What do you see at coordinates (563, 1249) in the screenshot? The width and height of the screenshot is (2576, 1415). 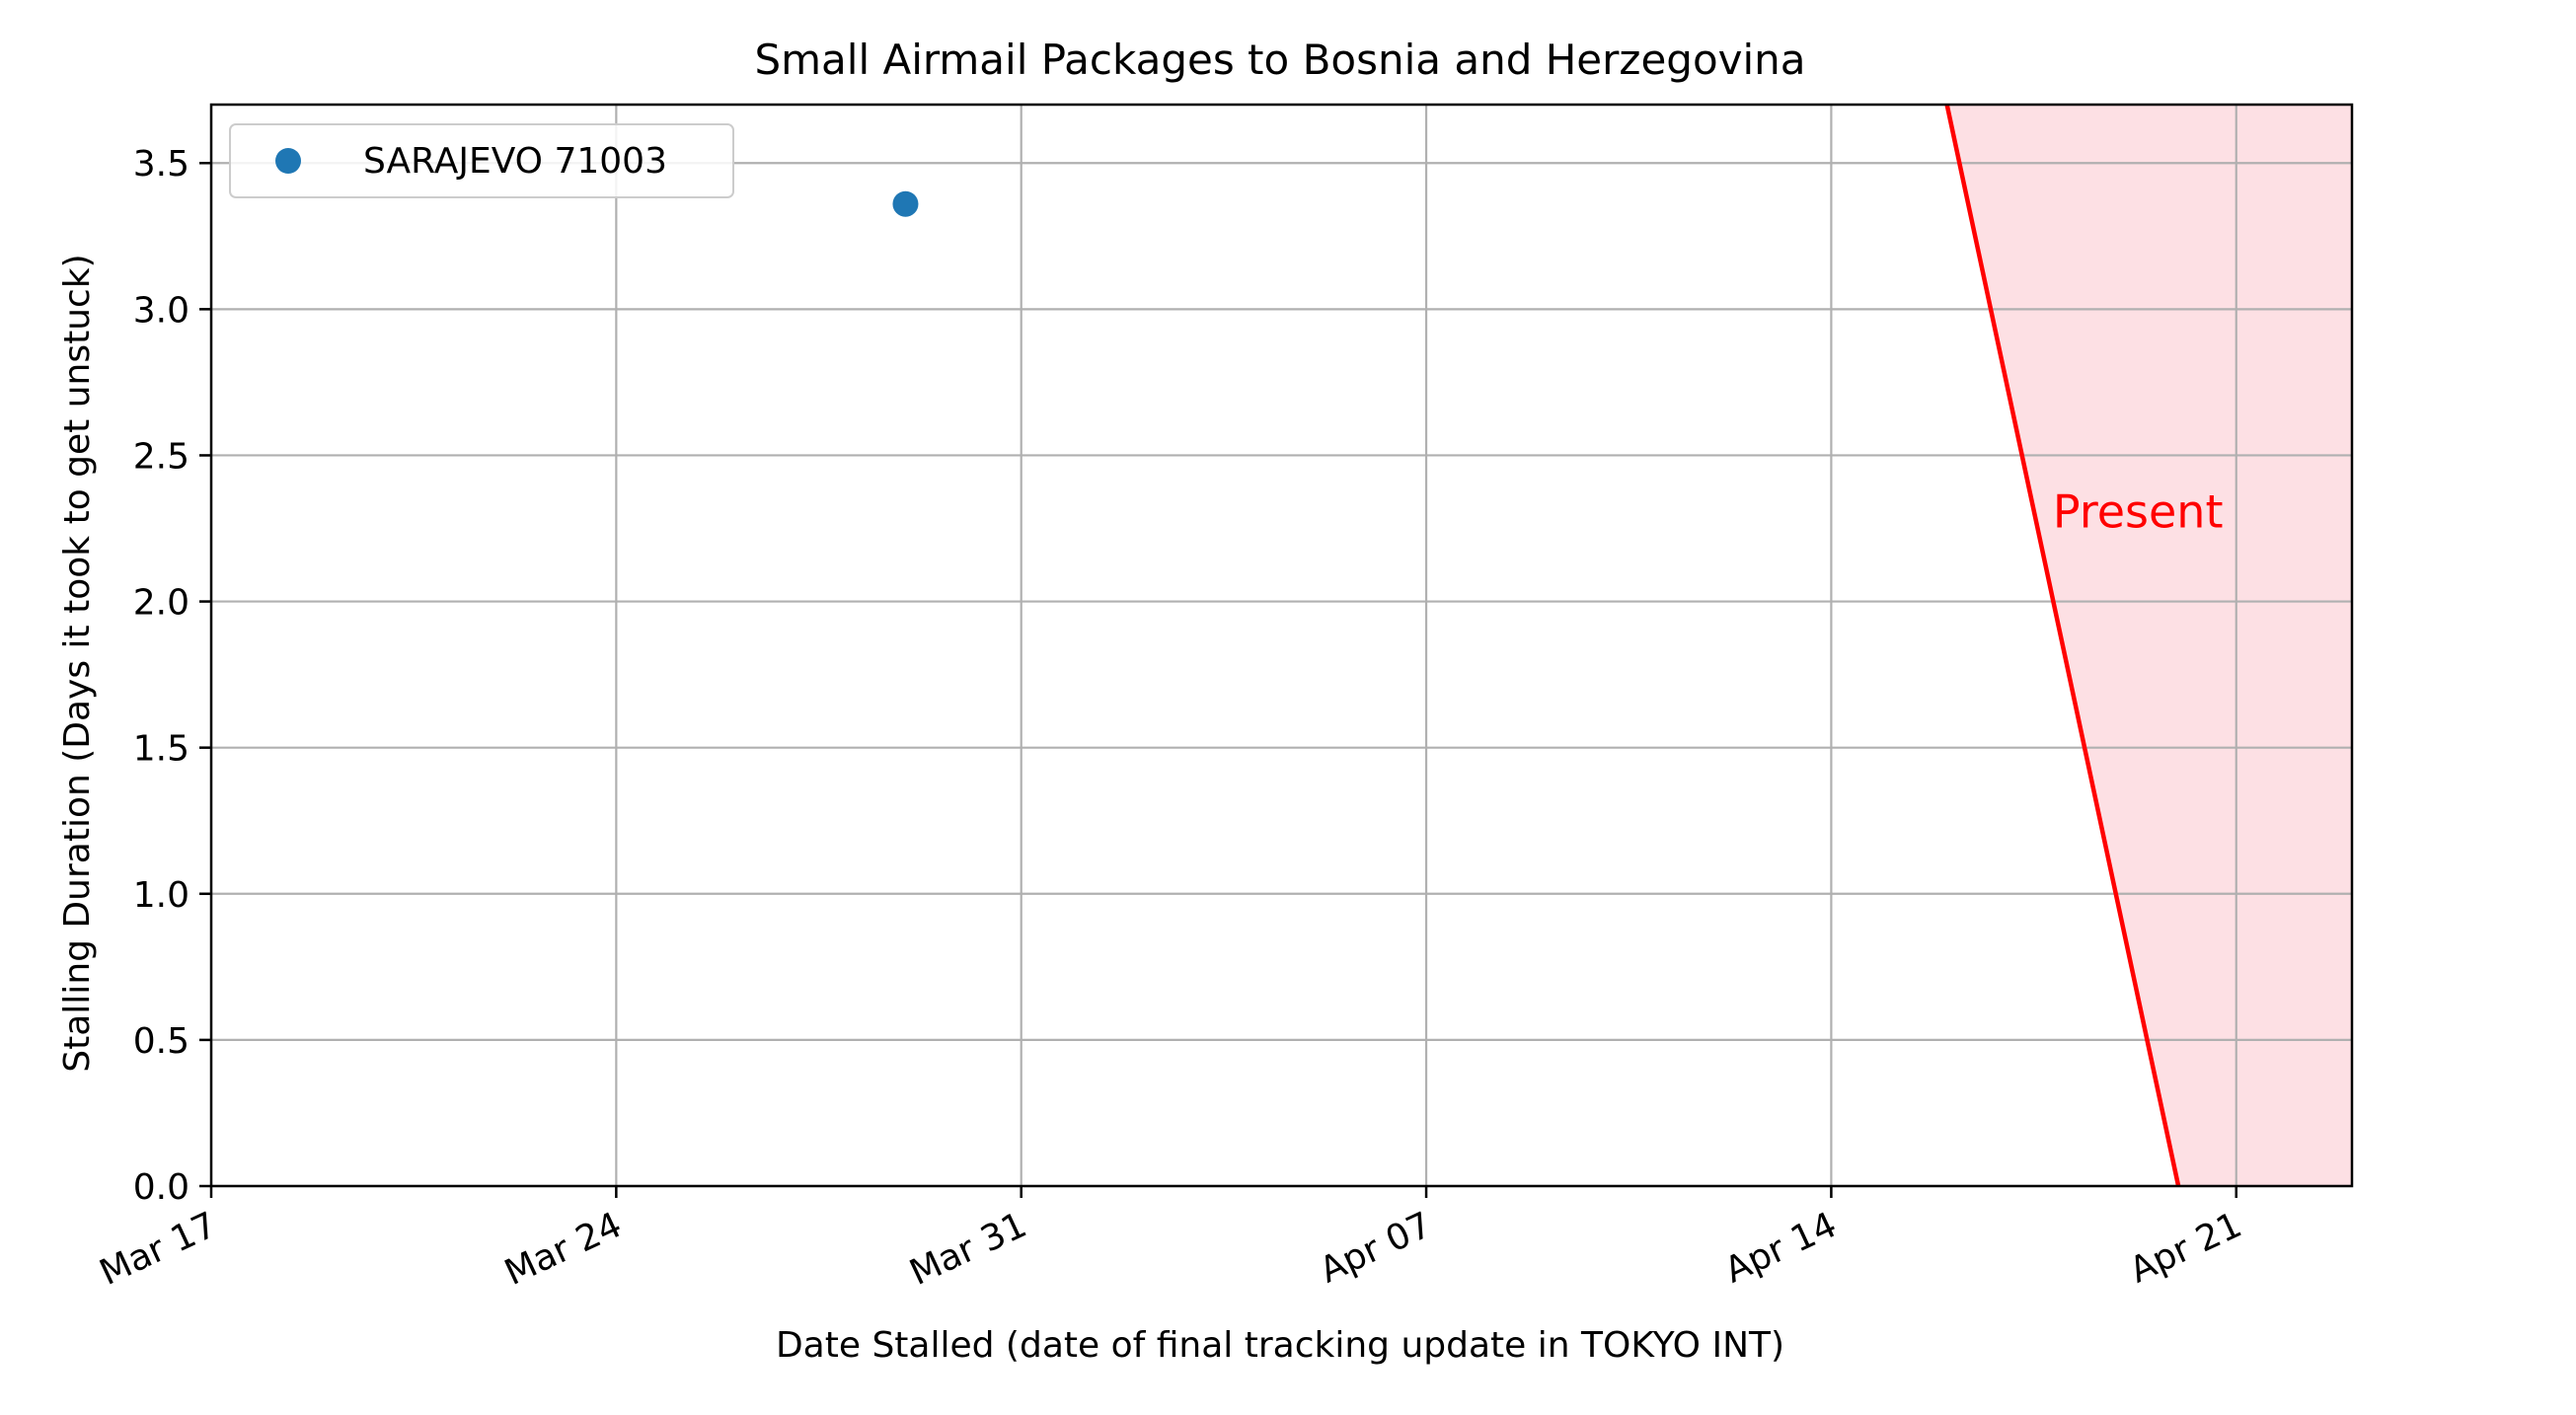 I see `x-tick-label: Mar 24` at bounding box center [563, 1249].